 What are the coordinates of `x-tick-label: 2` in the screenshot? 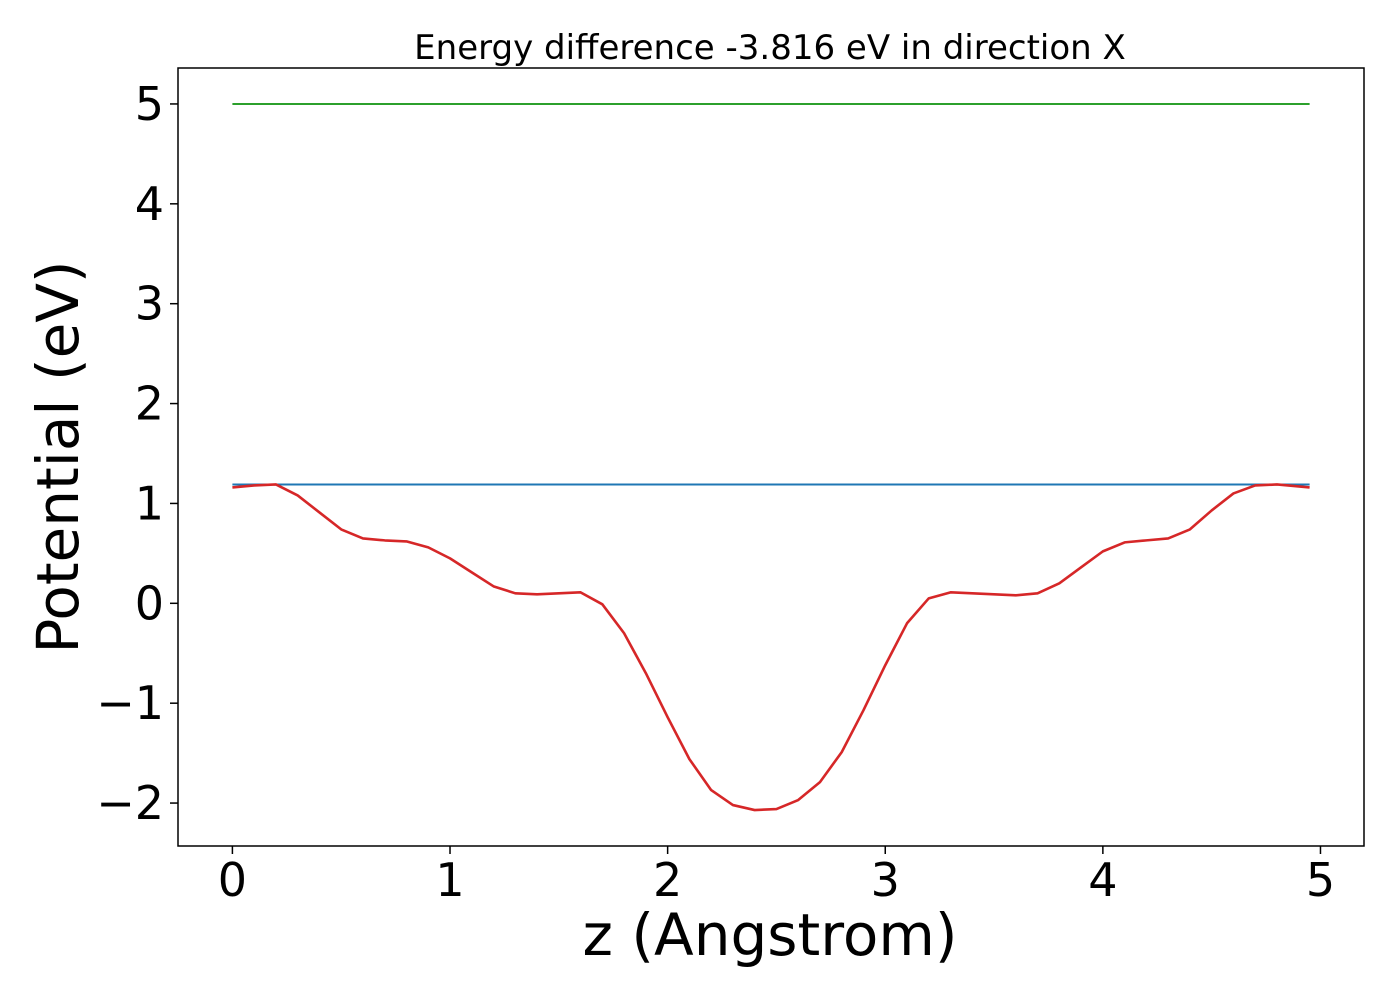 It's located at (667, 880).